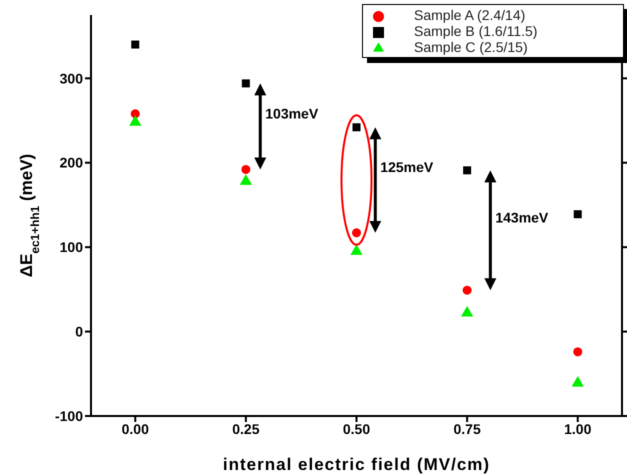 The width and height of the screenshot is (627, 475). Describe the element at coordinates (522, 217) in the screenshot. I see `annotation: 143meV` at that location.